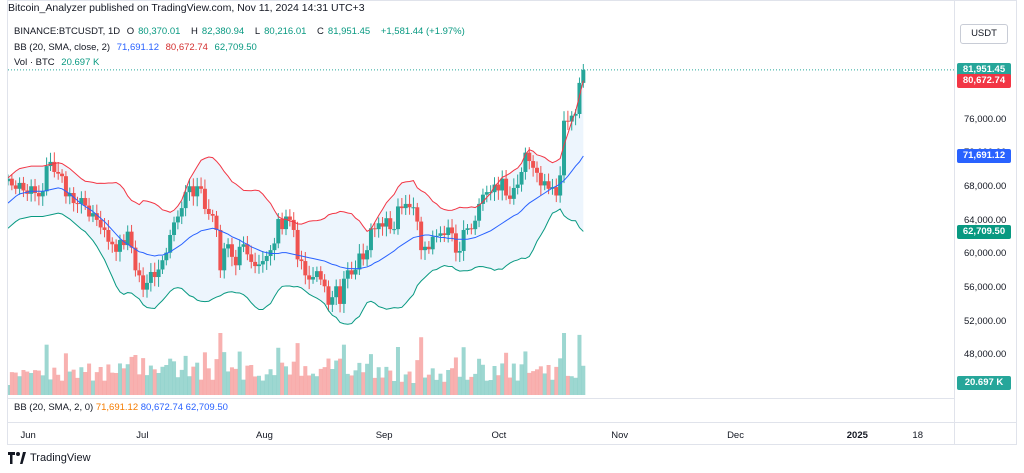  What do you see at coordinates (62, 47) in the screenshot?
I see `bb-label: BB (20, SMA, close, 2)` at bounding box center [62, 47].